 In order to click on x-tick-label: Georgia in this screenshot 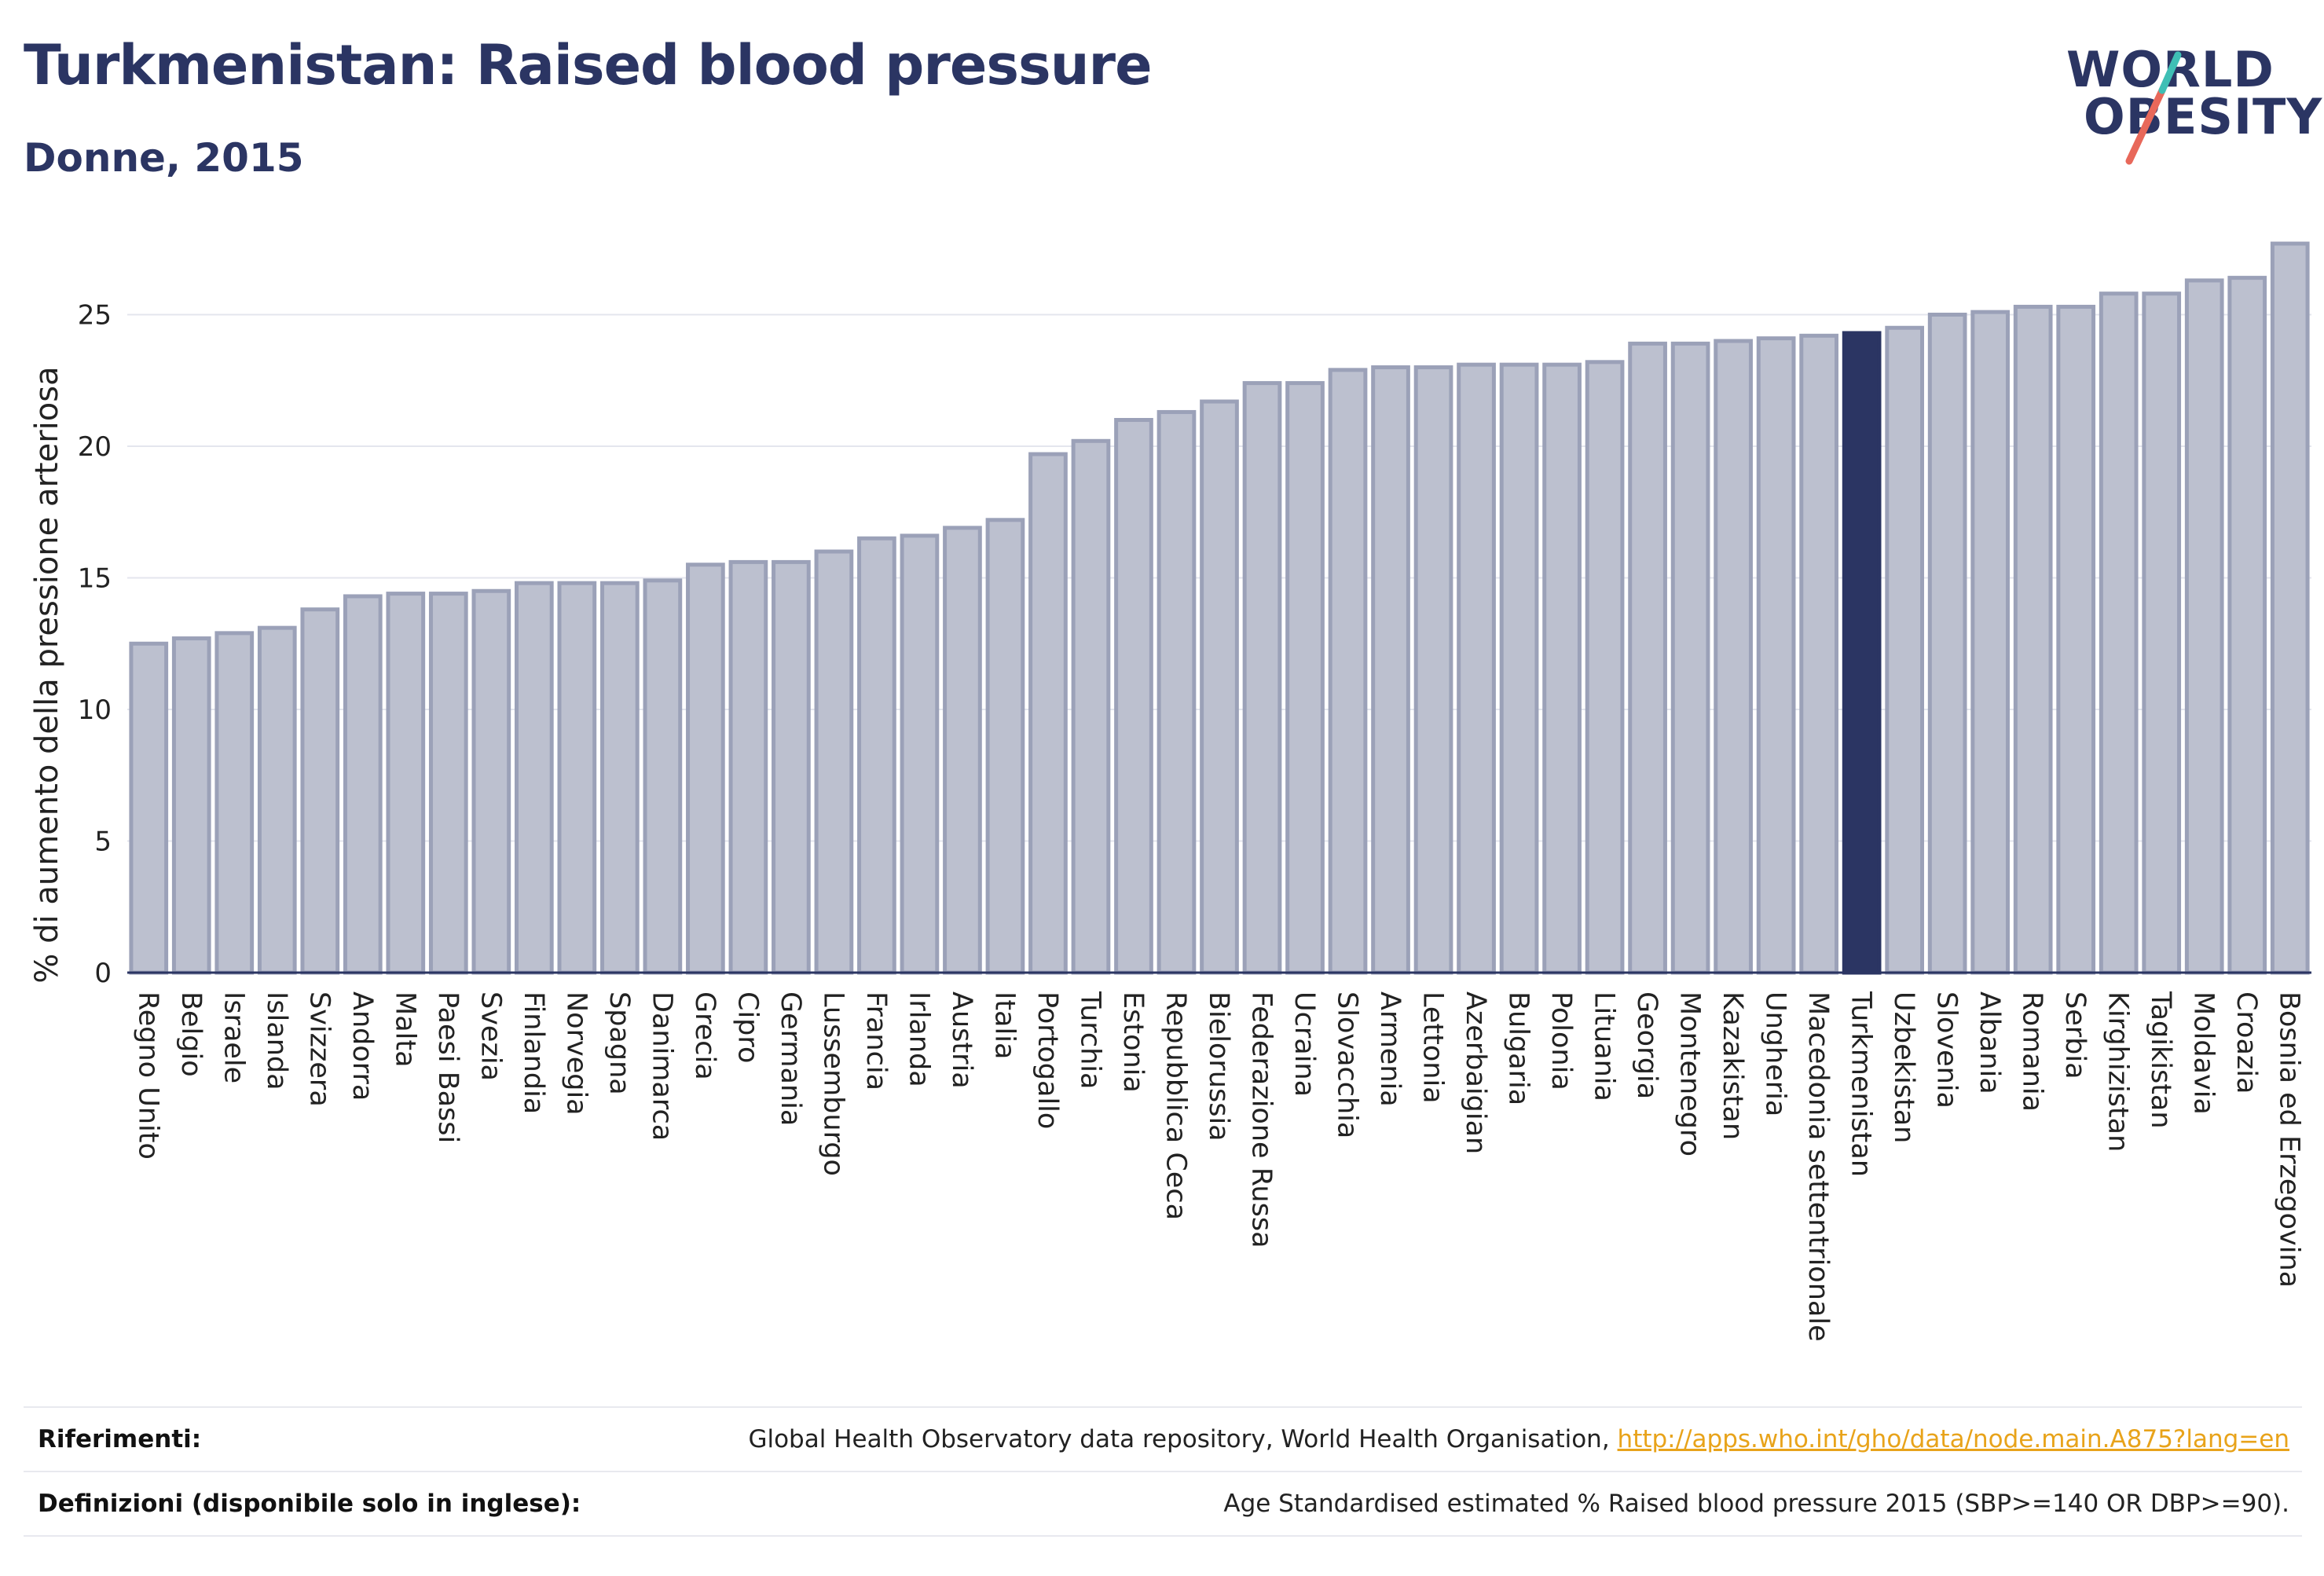, I will do `click(1646, 1045)`.